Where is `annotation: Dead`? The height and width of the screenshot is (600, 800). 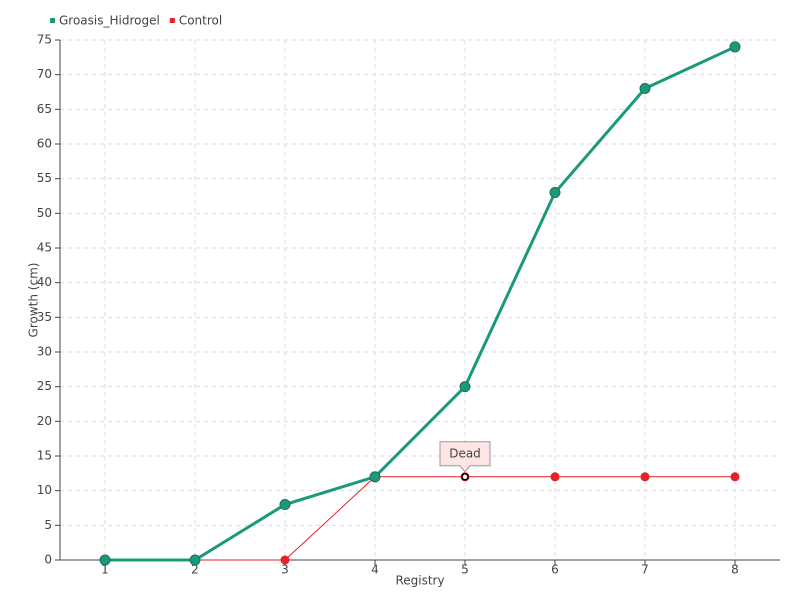
annotation: Dead is located at coordinates (465, 457).